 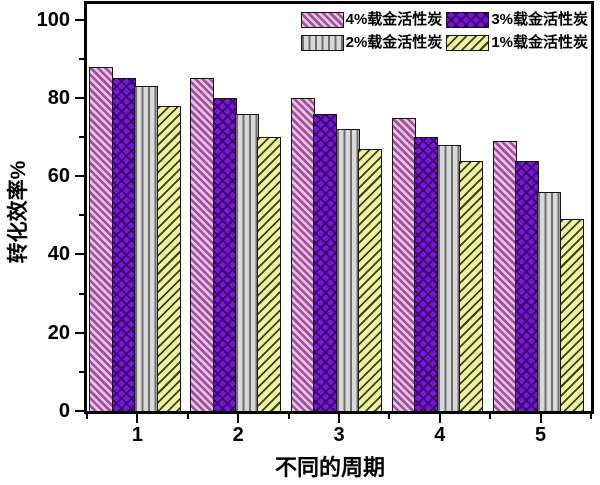 What do you see at coordinates (571, 315) in the screenshot?
I see `bar-series4-cycle5` at bounding box center [571, 315].